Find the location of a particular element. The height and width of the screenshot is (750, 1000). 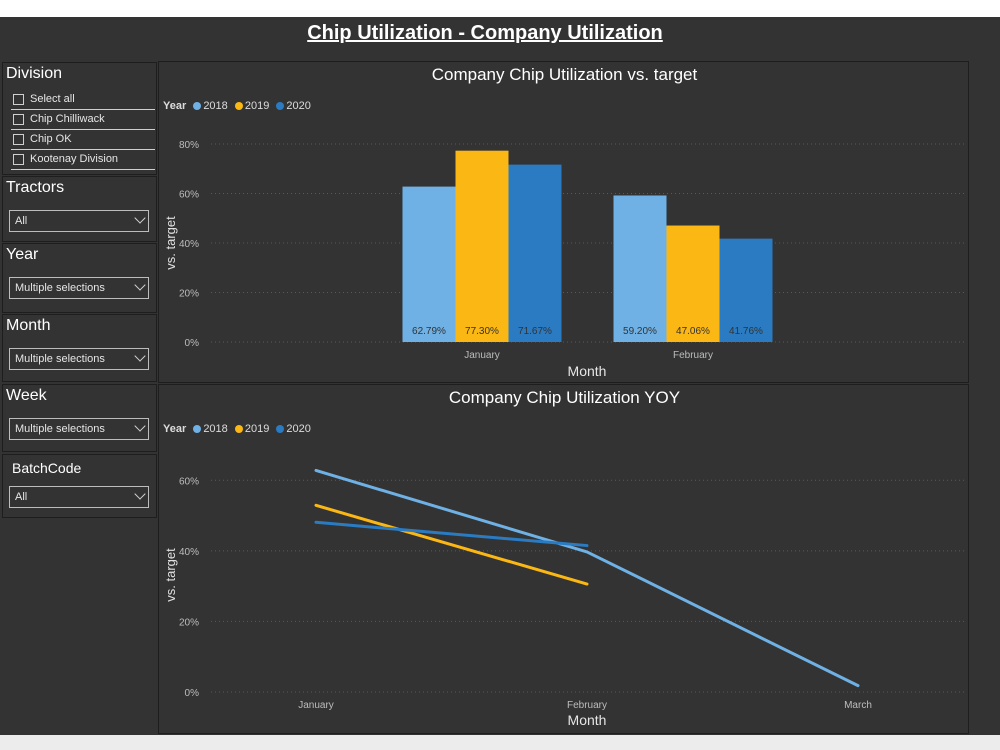

tractors-dropdown-value: All is located at coordinates (21, 221).